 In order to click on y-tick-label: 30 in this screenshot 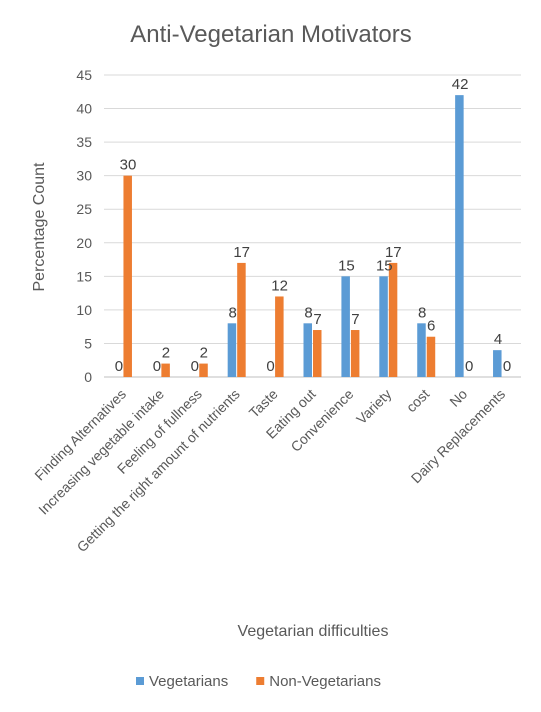, I will do `click(84, 176)`.